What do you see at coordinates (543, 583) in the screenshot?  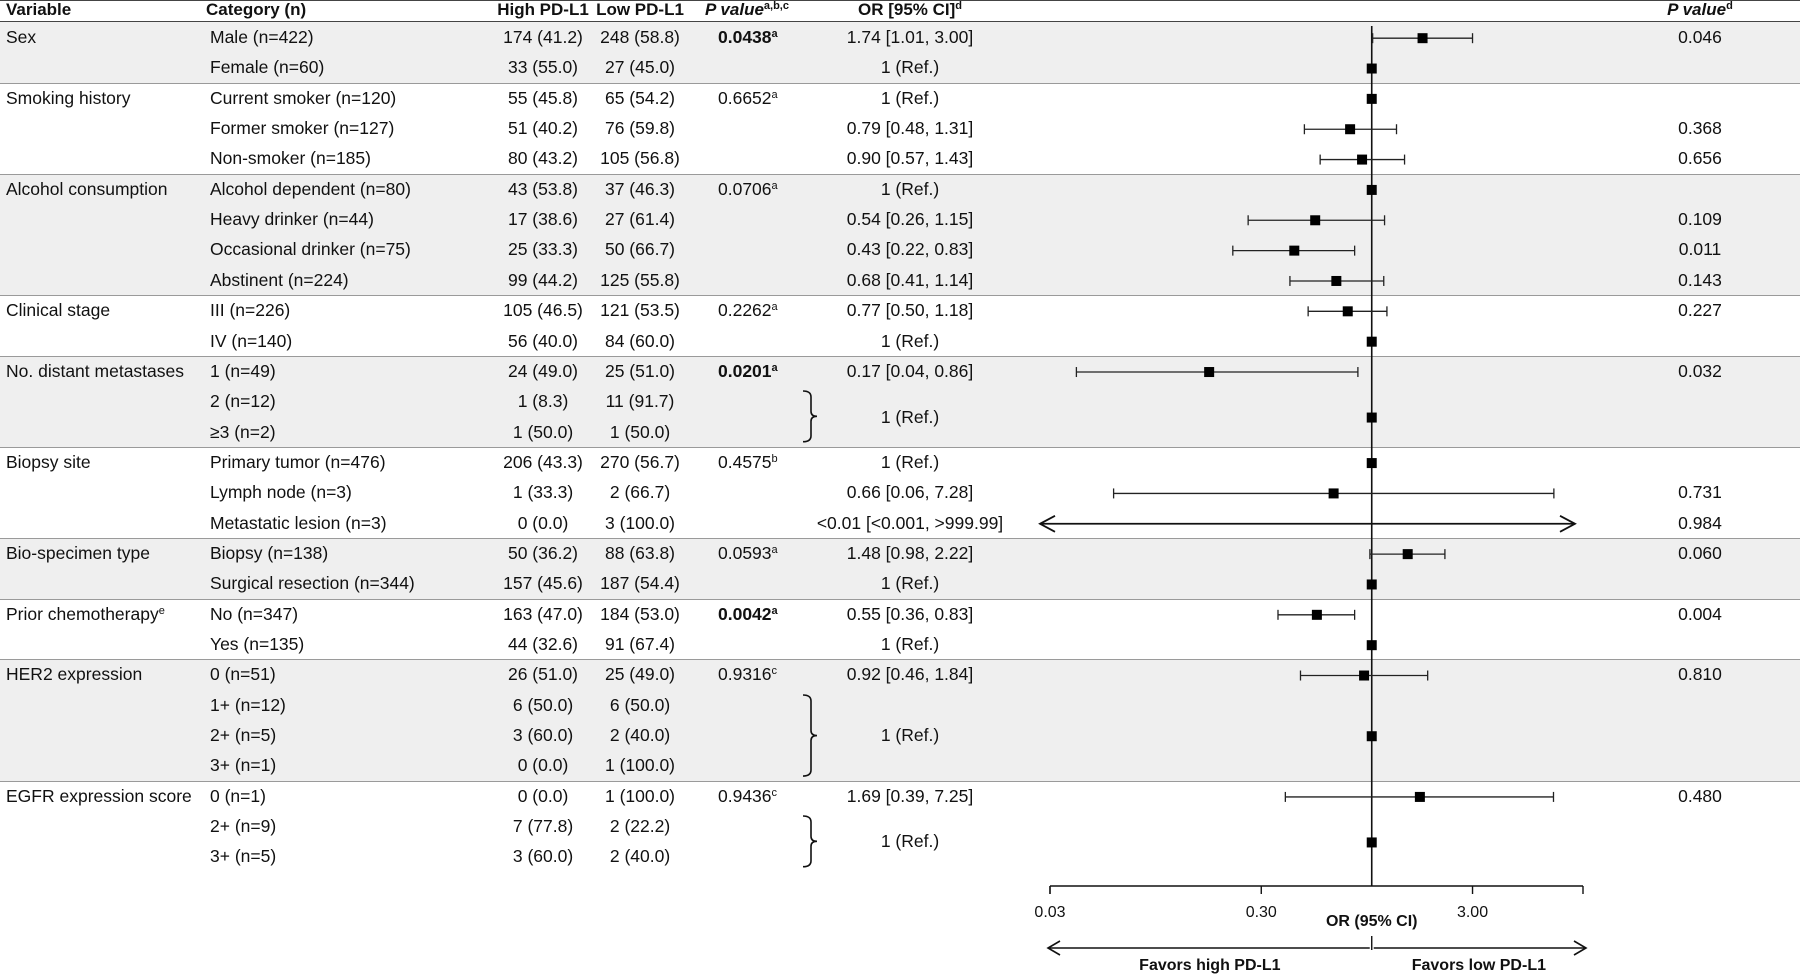 I see `high-pdl1-cell: 157 (45.6)` at bounding box center [543, 583].